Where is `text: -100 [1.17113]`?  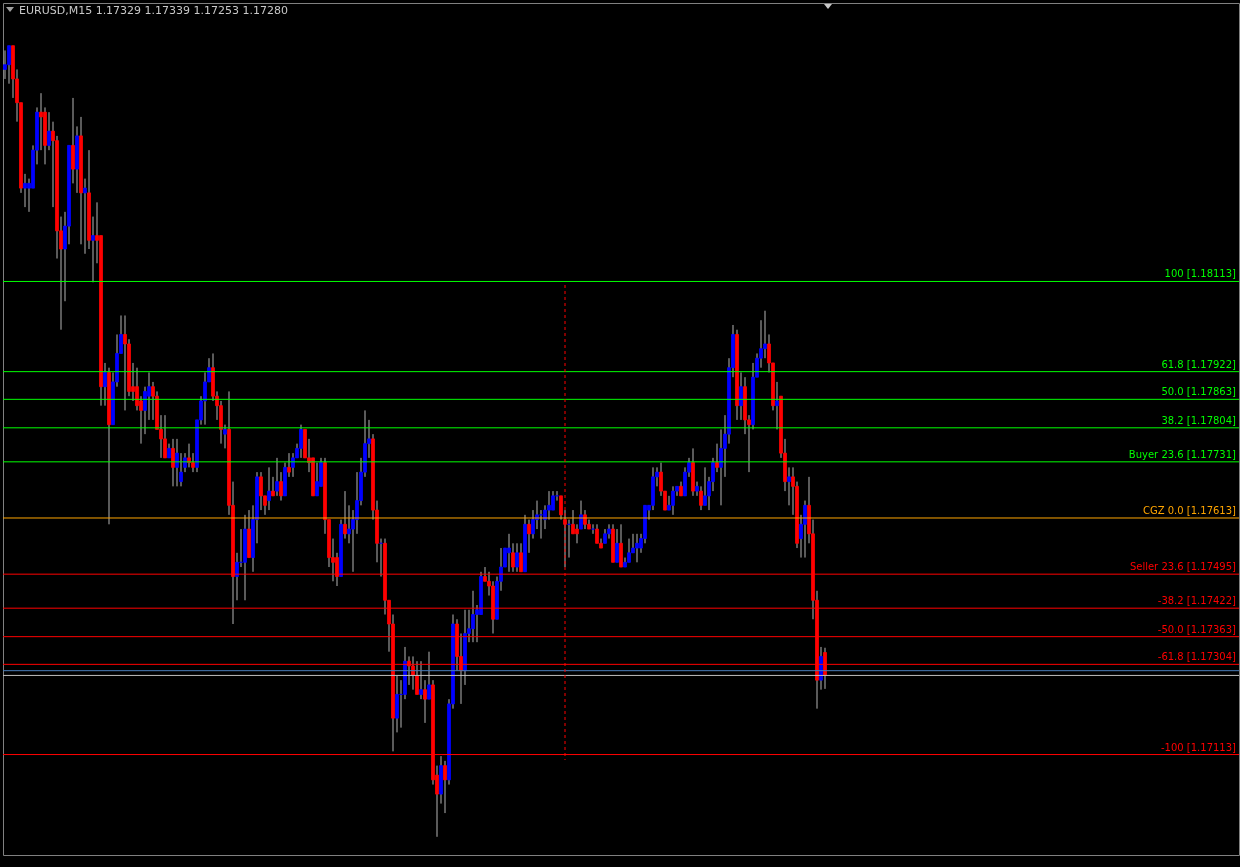 text: -100 [1.17113] is located at coordinates (1198, 747).